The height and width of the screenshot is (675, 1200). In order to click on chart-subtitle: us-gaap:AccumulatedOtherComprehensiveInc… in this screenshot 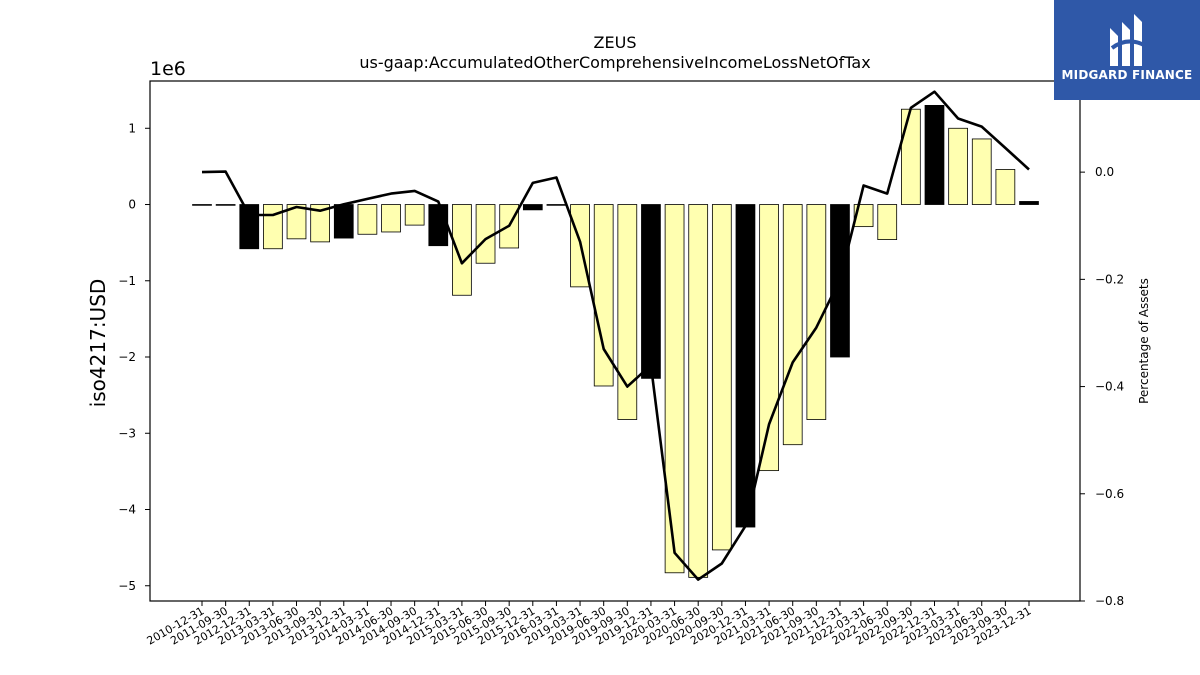, I will do `click(614, 62)`.